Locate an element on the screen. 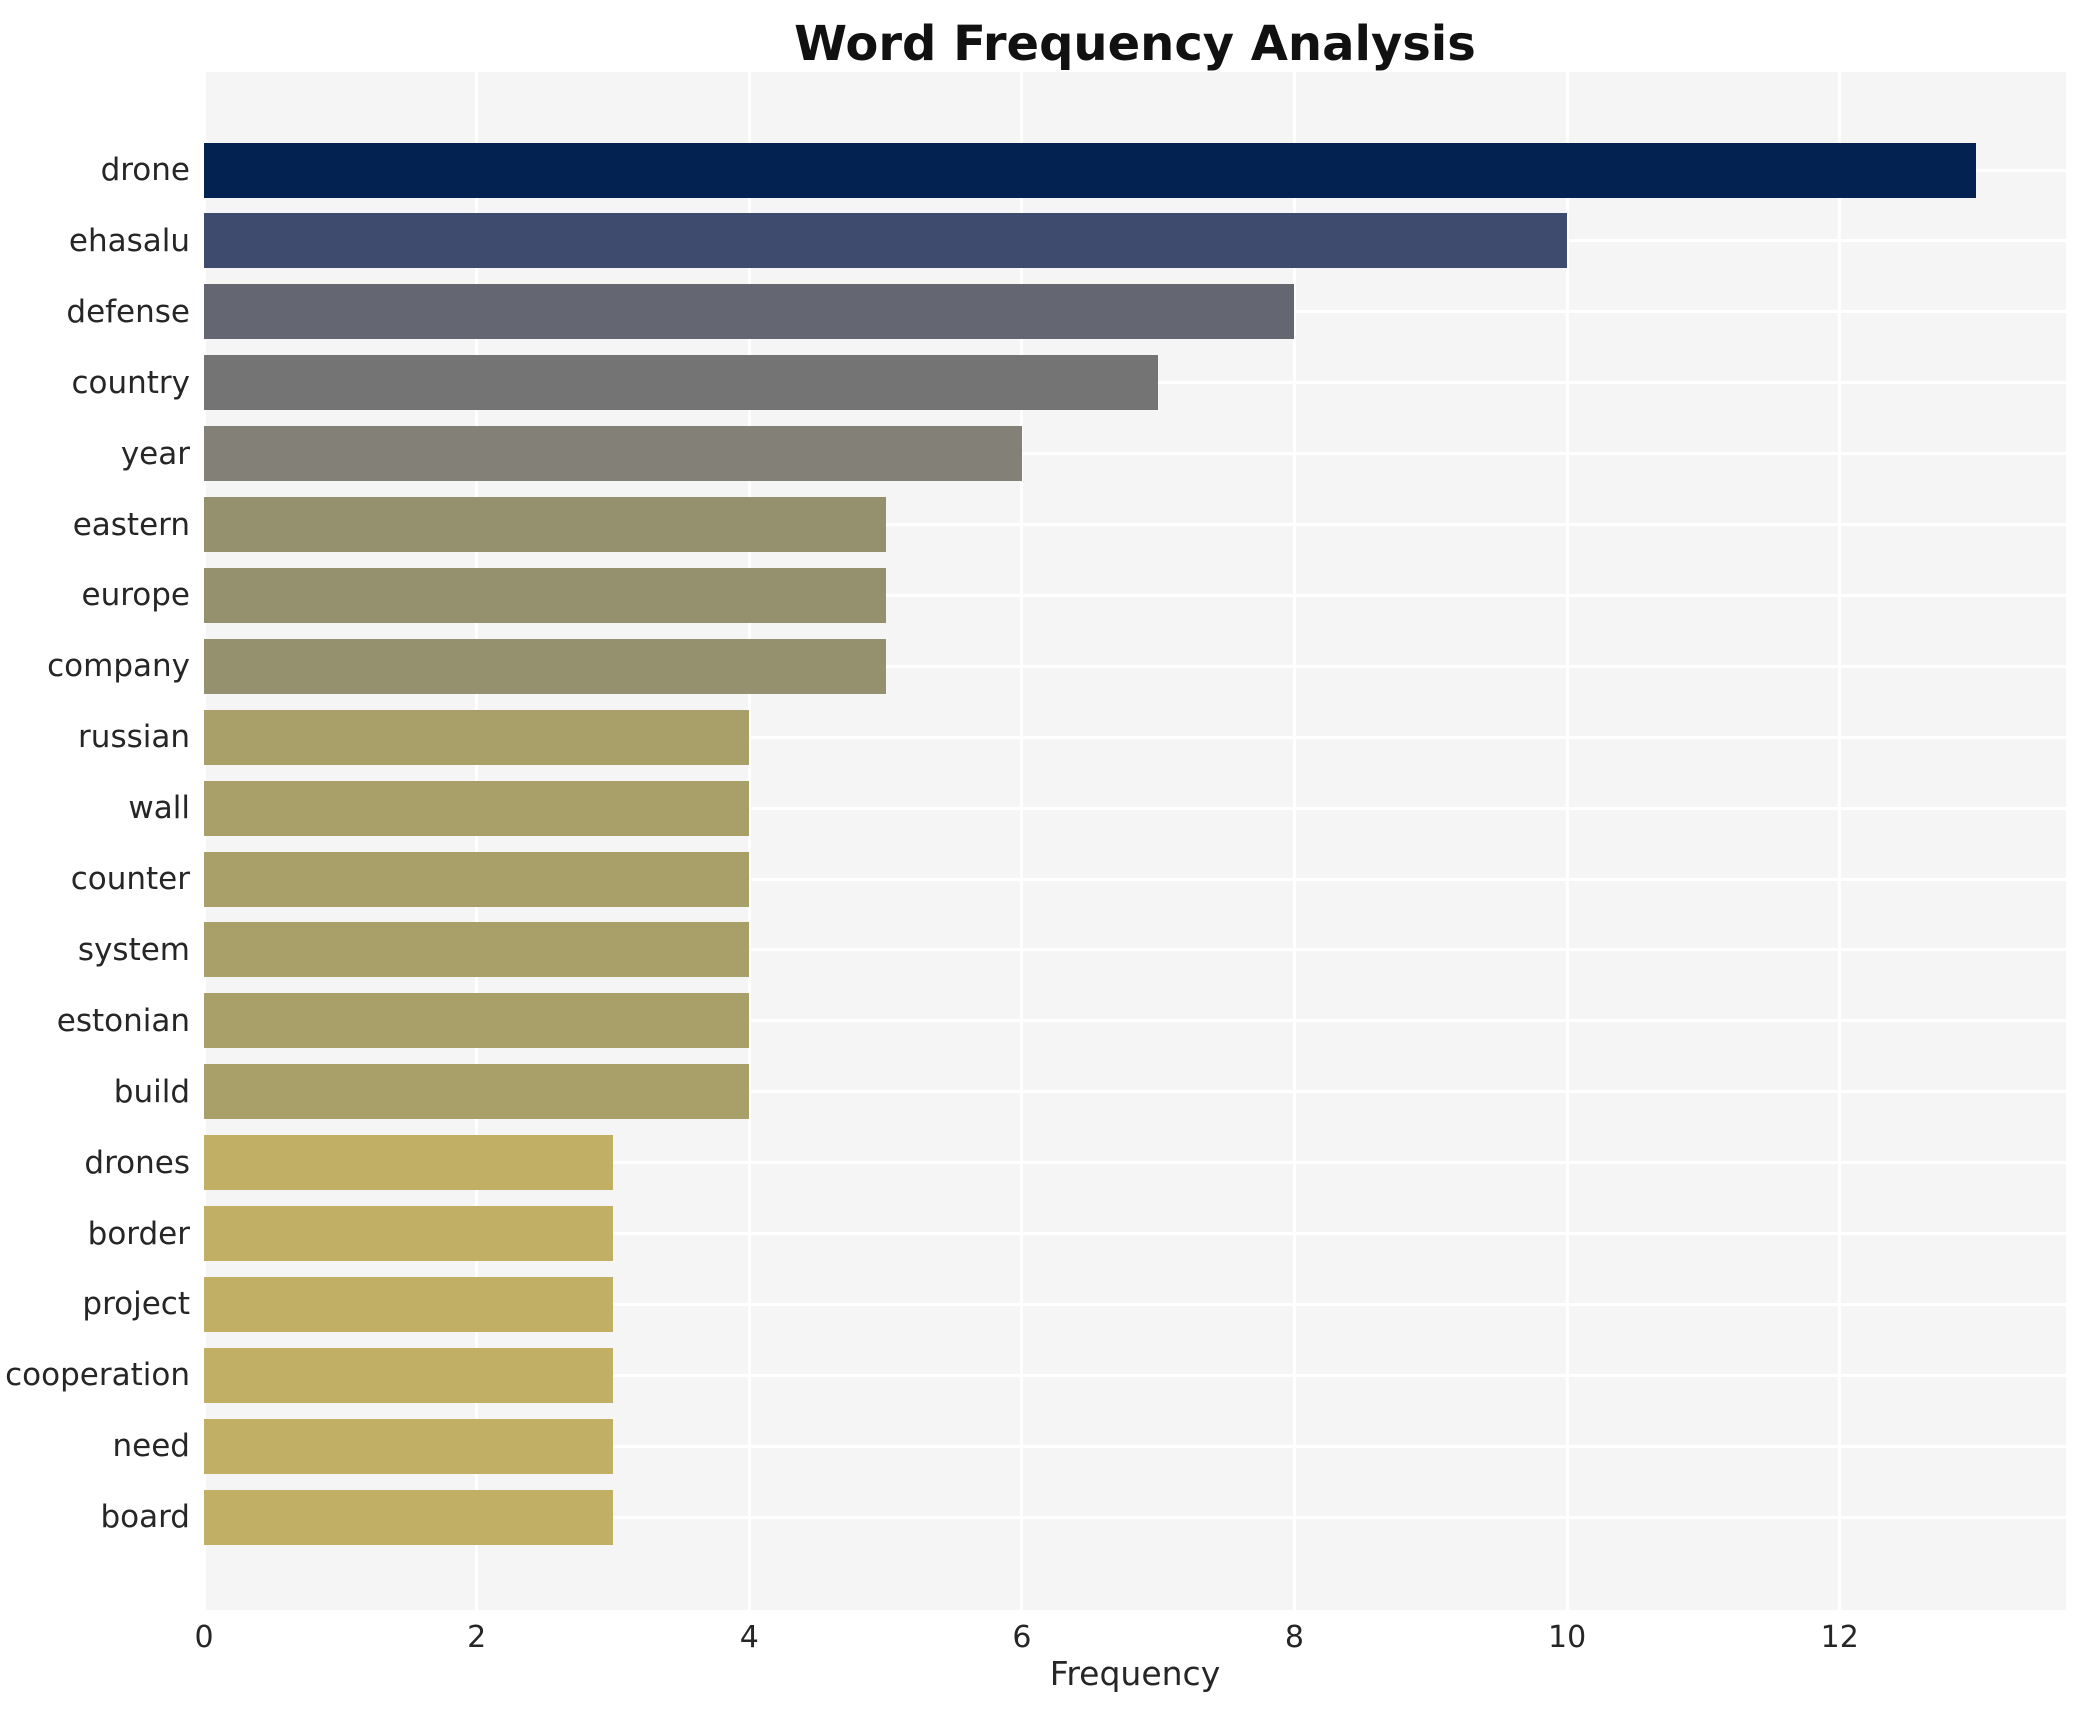 The image size is (2084, 1710). y-tick-label: cooperation is located at coordinates (97, 1375).